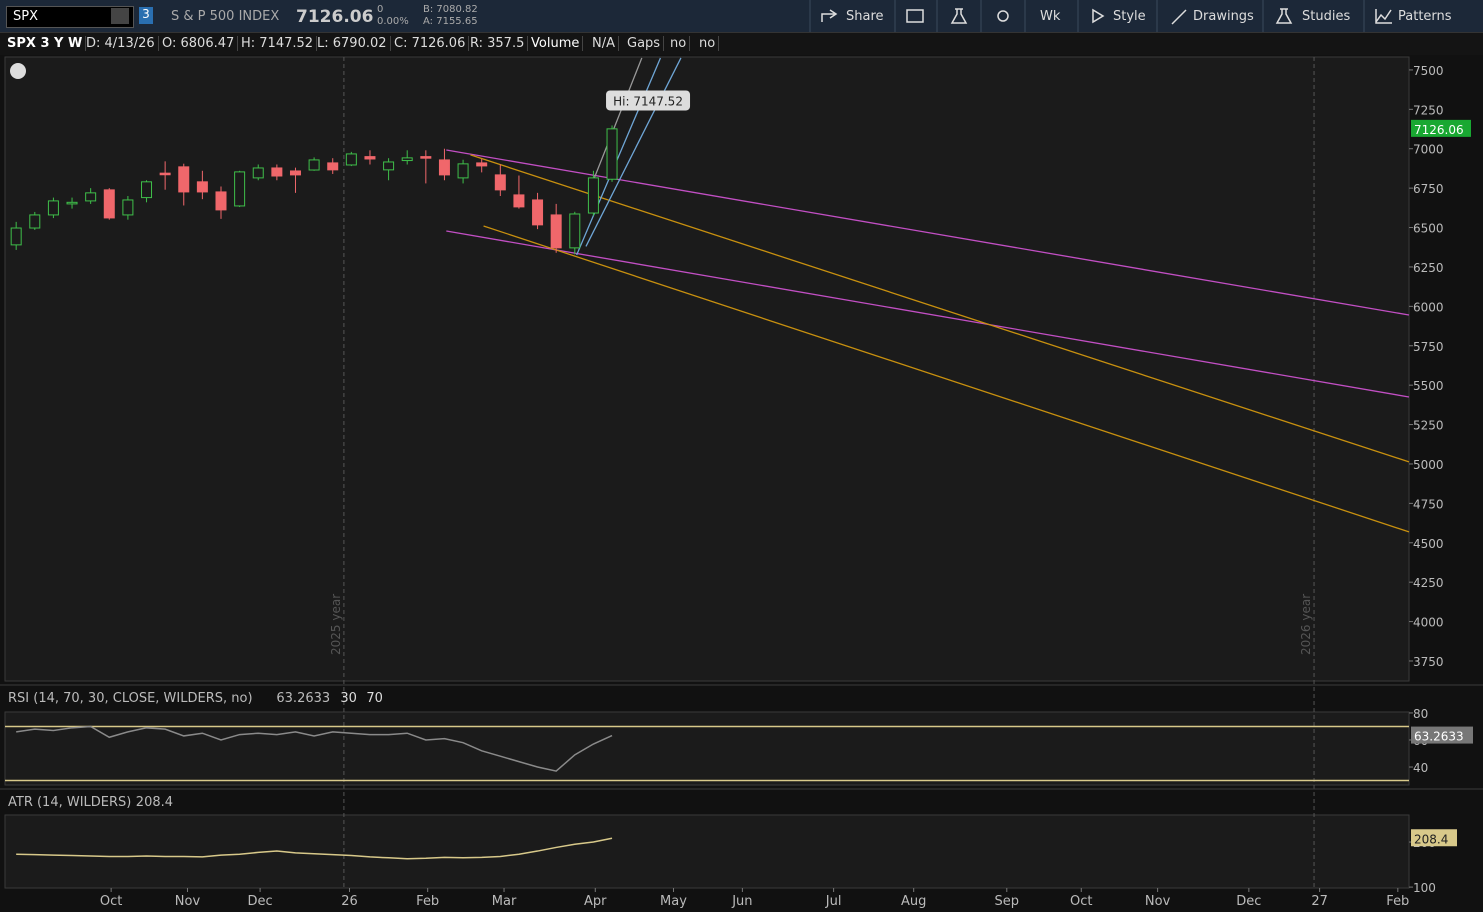 Image resolution: width=1483 pixels, height=912 pixels. I want to click on ask: A: 7155.65, so click(450, 21).